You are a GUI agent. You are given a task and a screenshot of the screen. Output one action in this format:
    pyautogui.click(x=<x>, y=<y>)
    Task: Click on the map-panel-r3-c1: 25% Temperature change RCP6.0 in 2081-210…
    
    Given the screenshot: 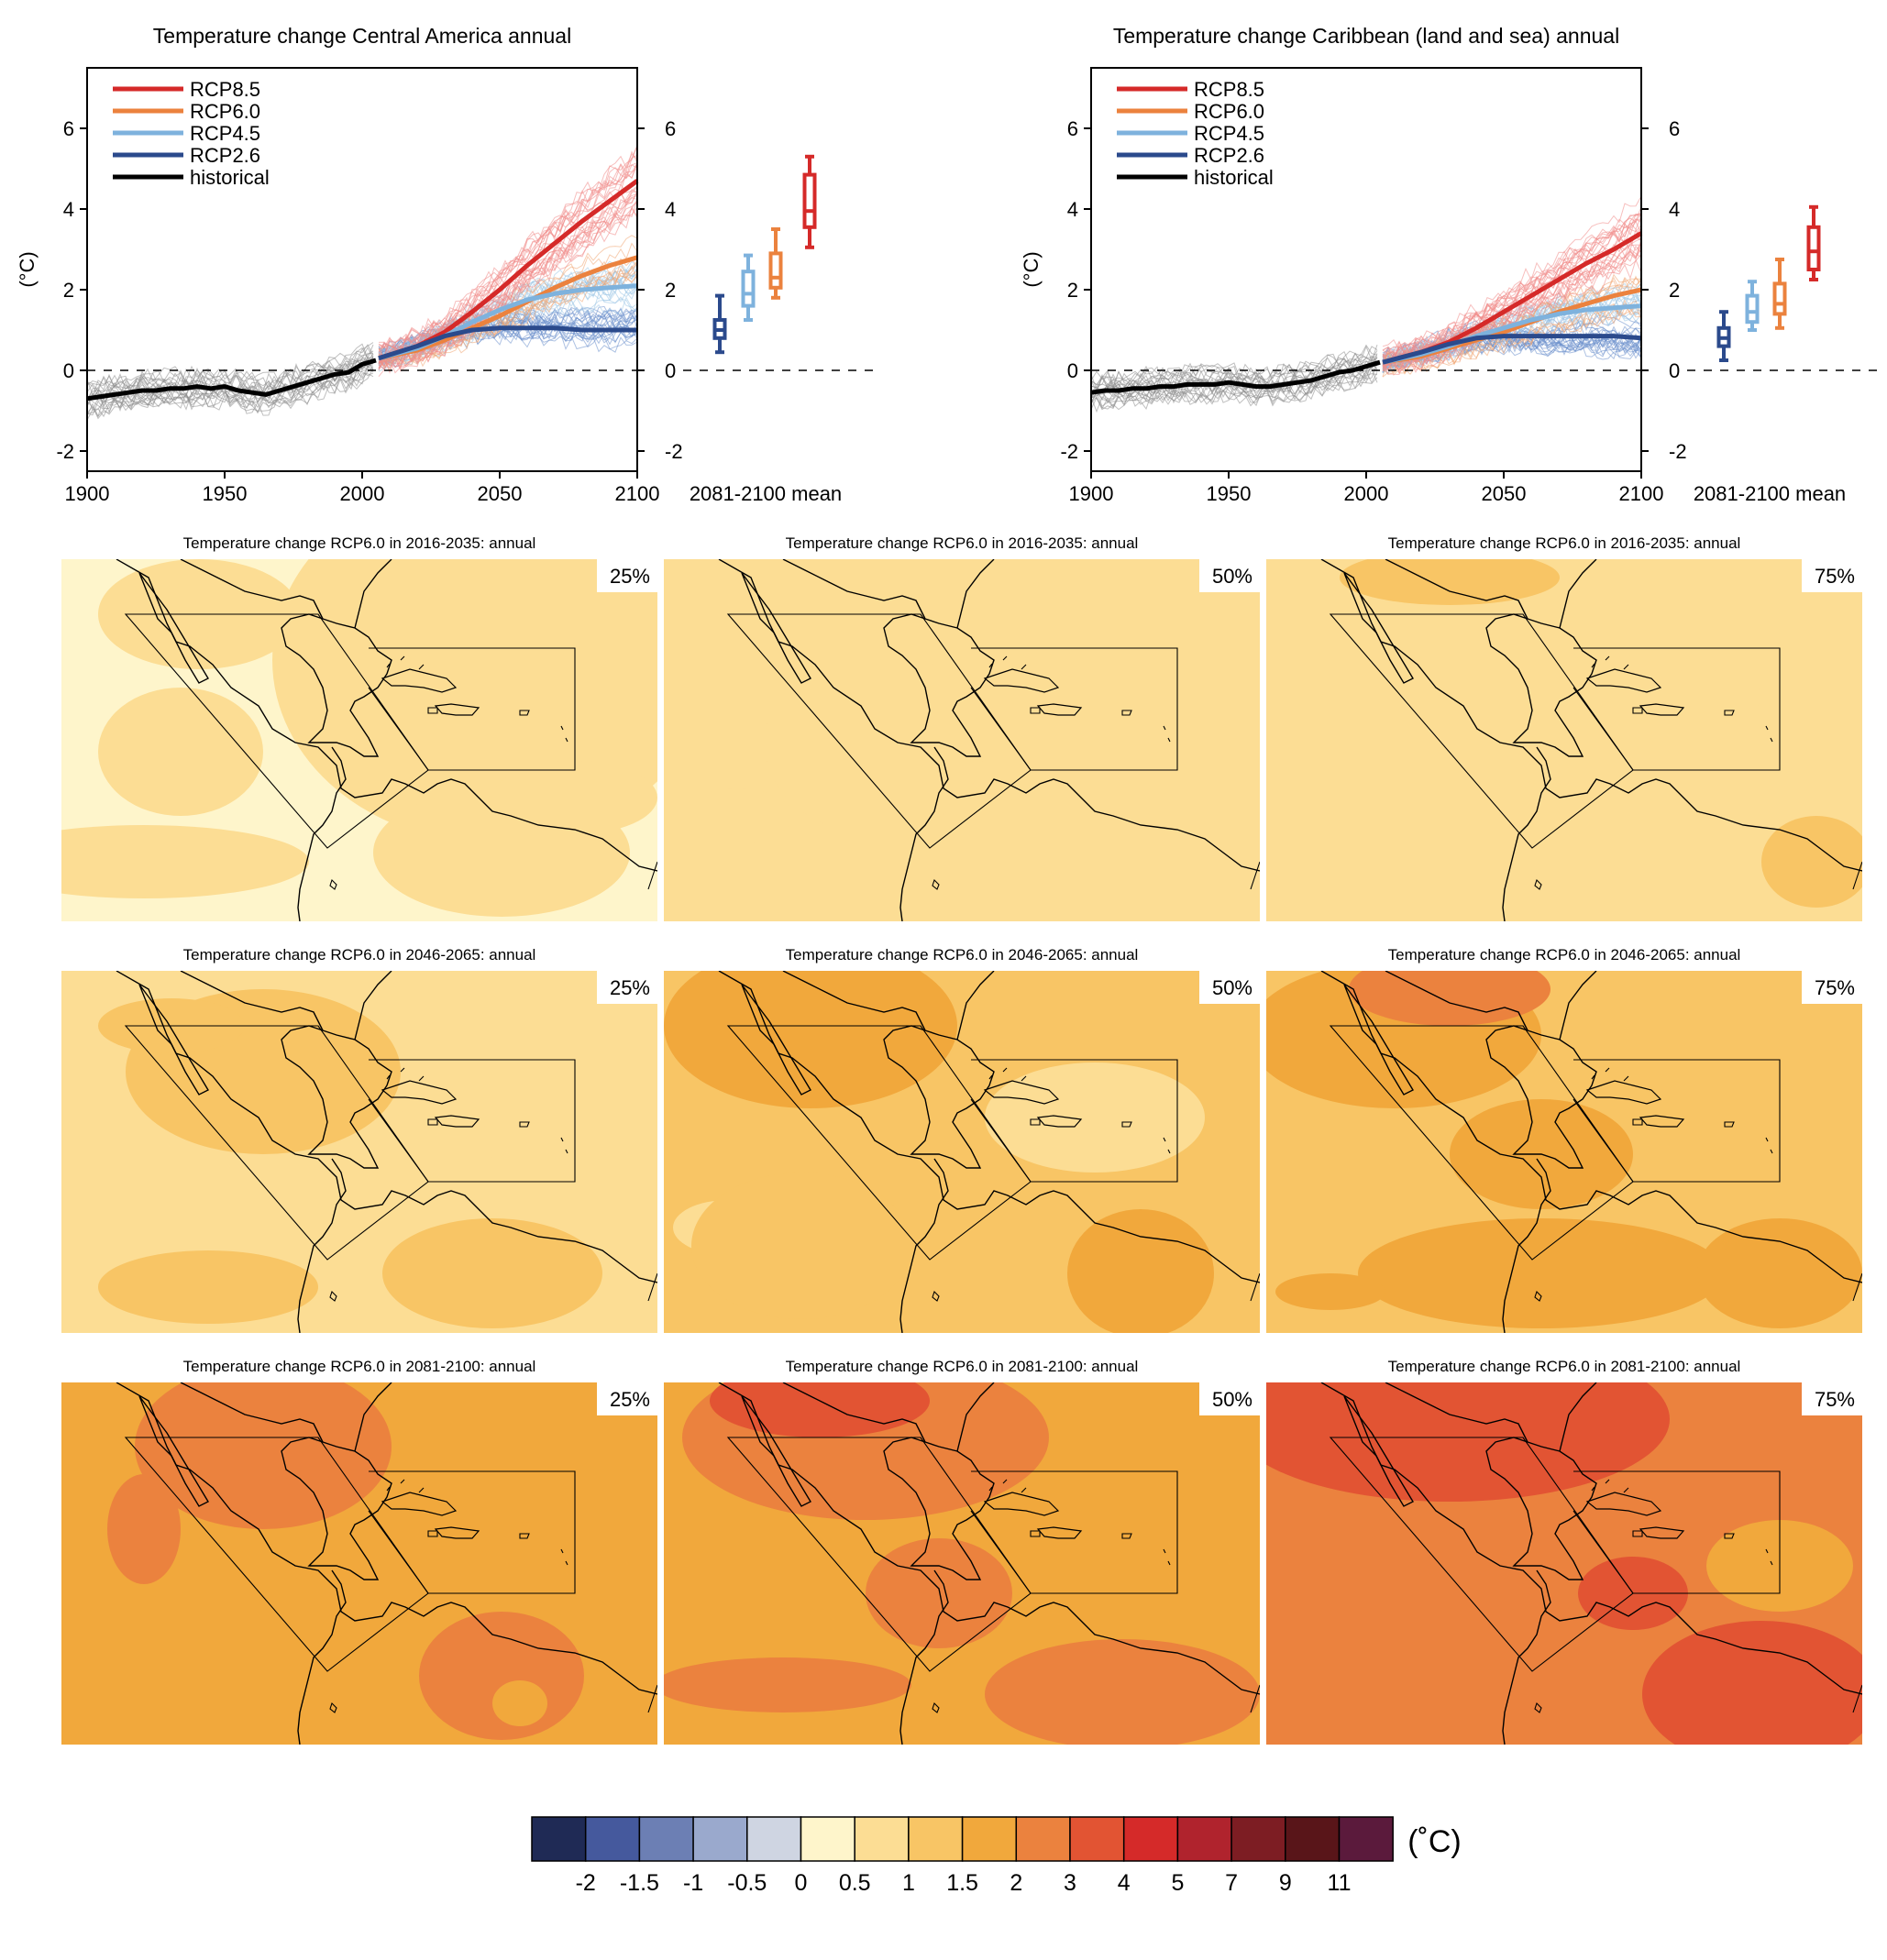 What is the action you would take?
    pyautogui.click(x=359, y=1552)
    